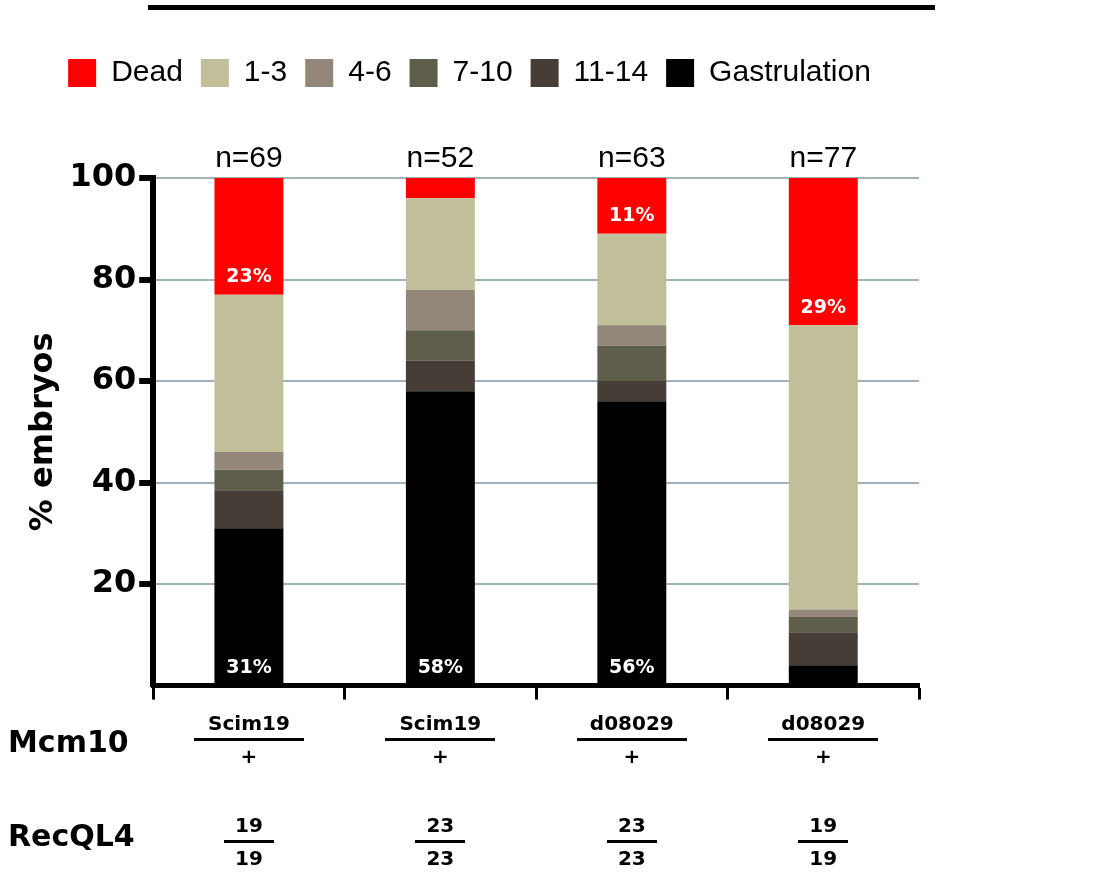  I want to click on annotation: n=69, so click(249, 157).